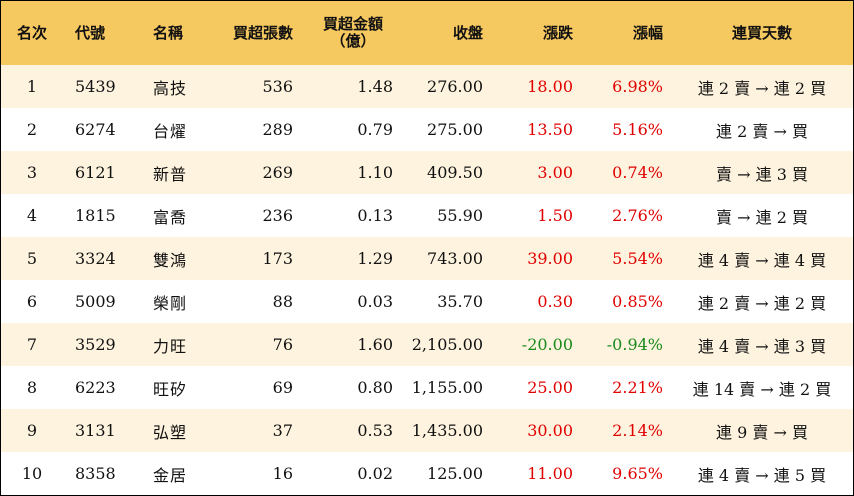 The width and height of the screenshot is (854, 496). I want to click on cell-name: 新普, so click(170, 174).